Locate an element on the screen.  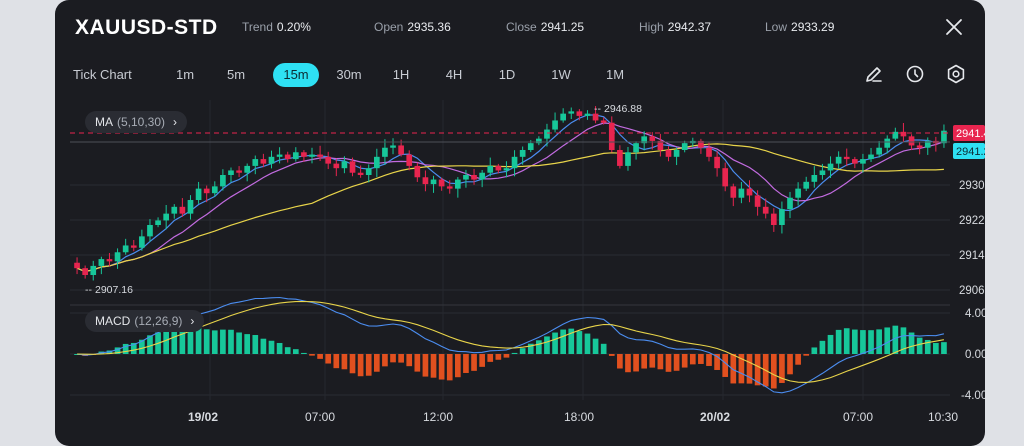
tick-chart-button: Tick Chart is located at coordinates (102, 74).